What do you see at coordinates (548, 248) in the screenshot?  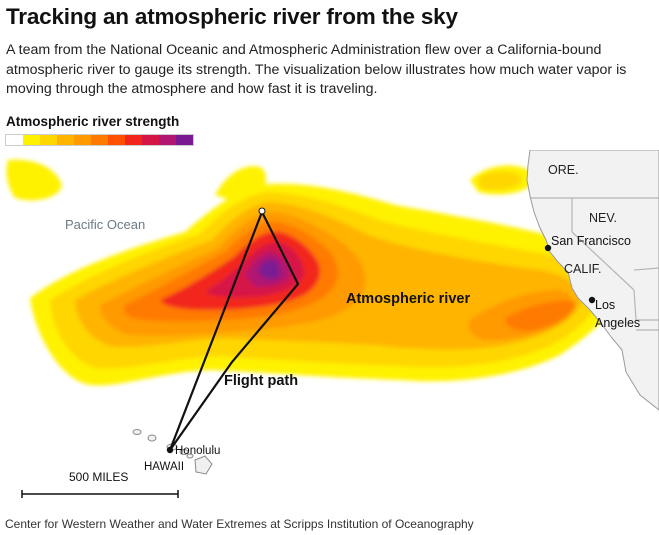 I see `san-francisco-dot` at bounding box center [548, 248].